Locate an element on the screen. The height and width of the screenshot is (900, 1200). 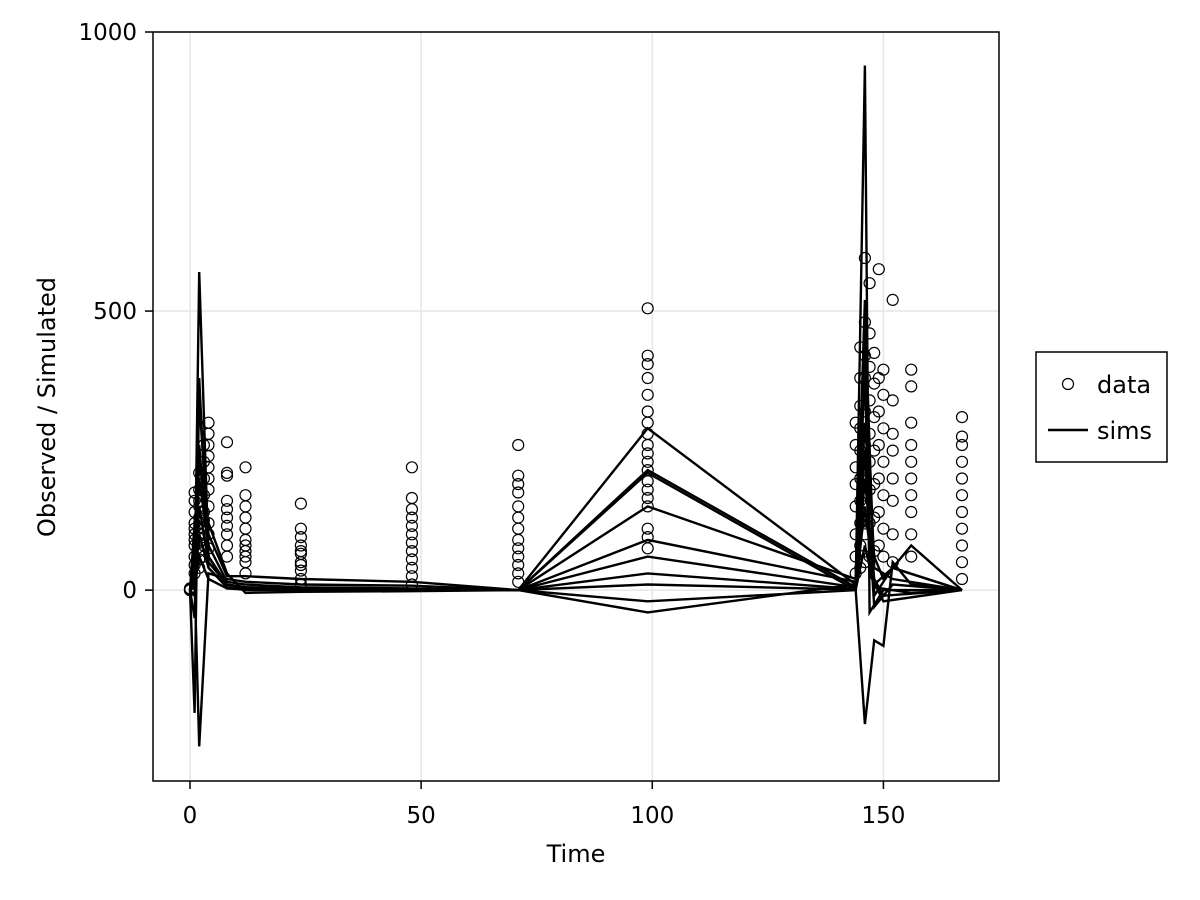
legend: data sims is located at coordinates (1101, 407).